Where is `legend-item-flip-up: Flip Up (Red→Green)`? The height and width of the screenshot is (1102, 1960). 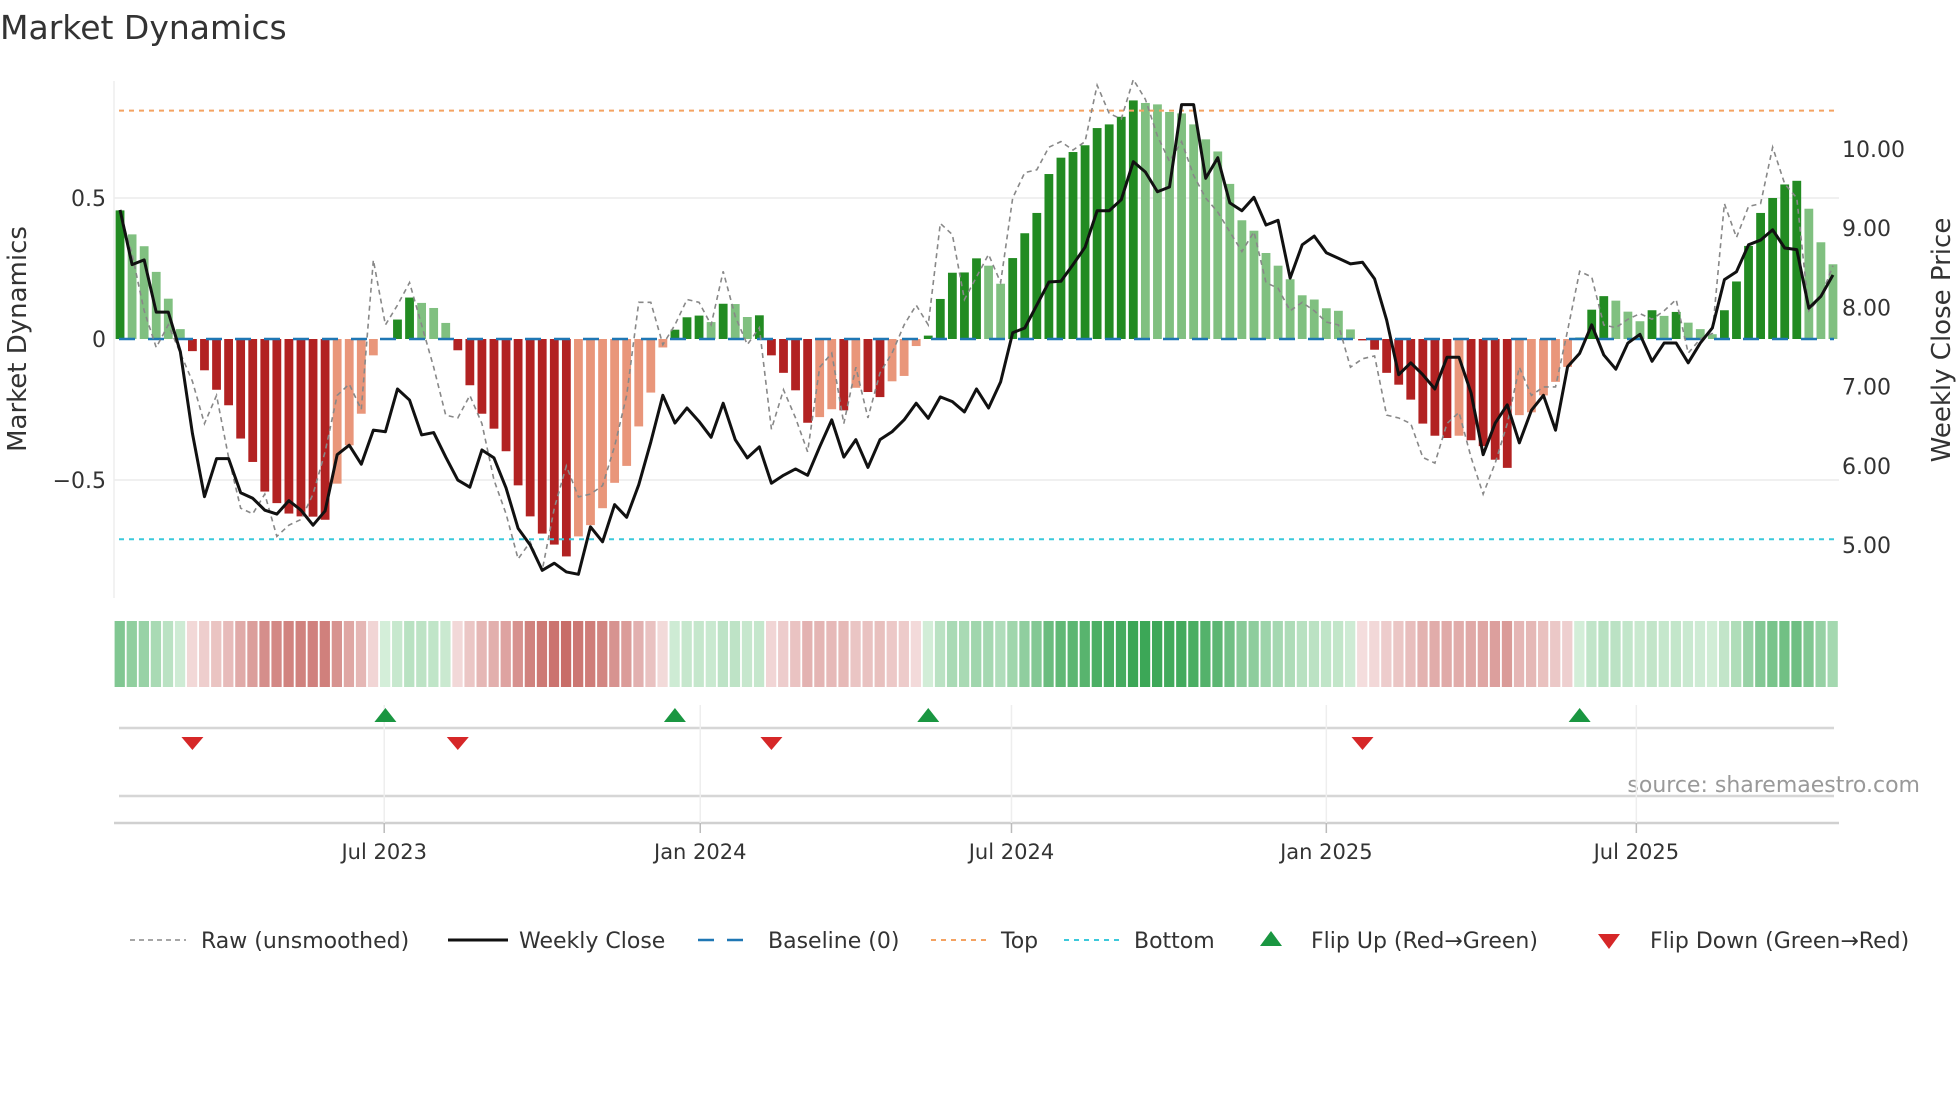 legend-item-flip-up: Flip Up (Red→Green) is located at coordinates (1399, 941).